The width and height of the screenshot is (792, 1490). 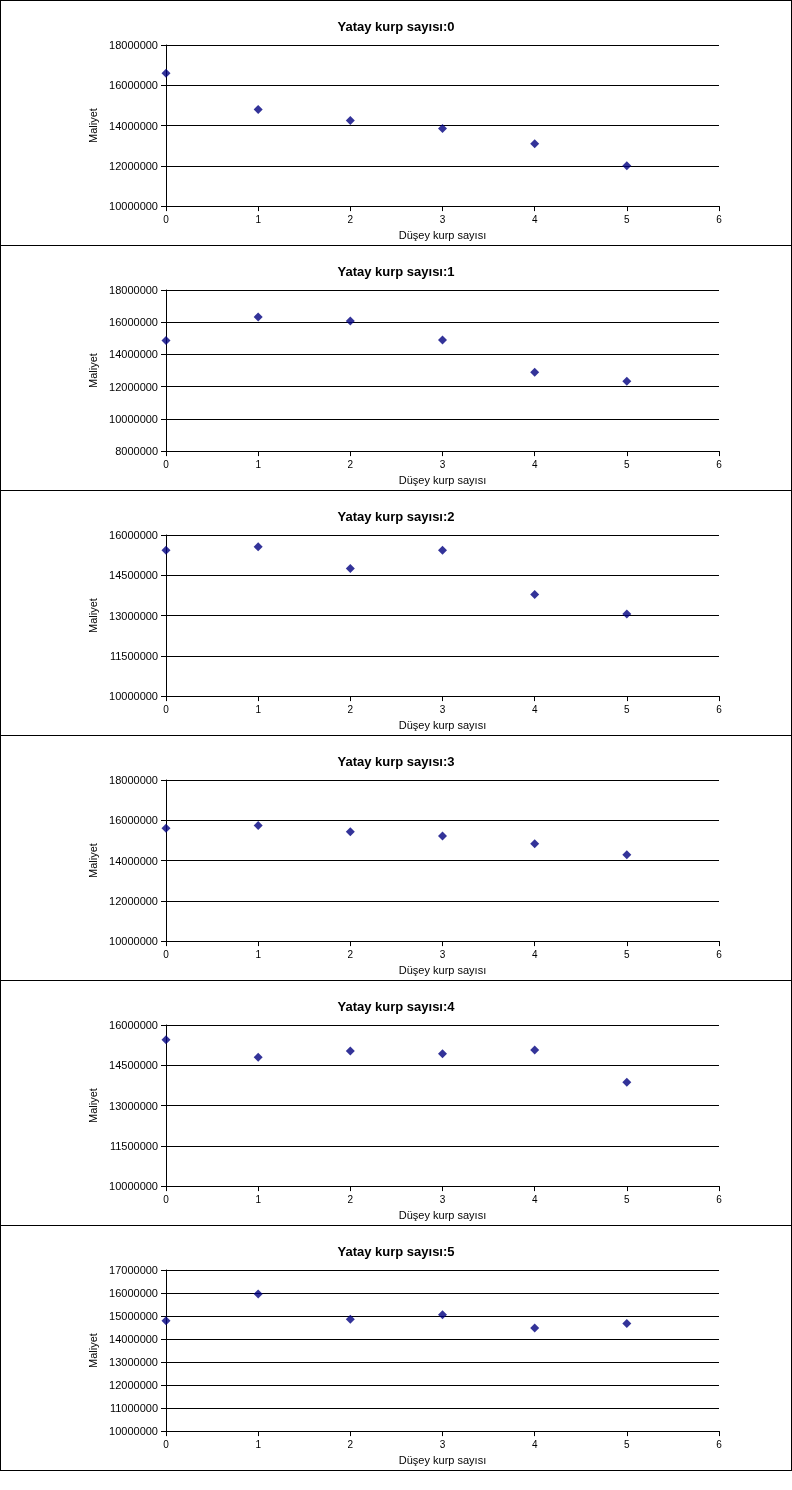 I want to click on chart-title: Yatay kurp sayısı:0, so click(x=396, y=26).